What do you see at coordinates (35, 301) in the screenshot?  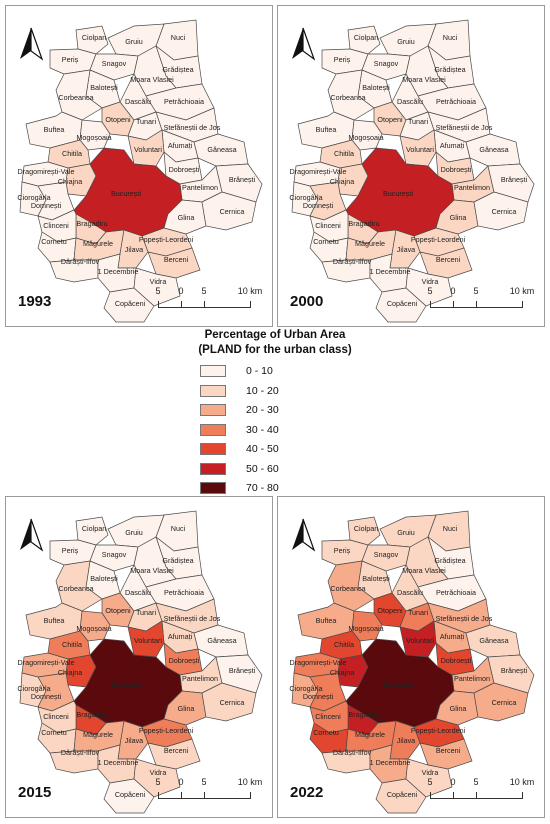 I see `map-year-label: 1993` at bounding box center [35, 301].